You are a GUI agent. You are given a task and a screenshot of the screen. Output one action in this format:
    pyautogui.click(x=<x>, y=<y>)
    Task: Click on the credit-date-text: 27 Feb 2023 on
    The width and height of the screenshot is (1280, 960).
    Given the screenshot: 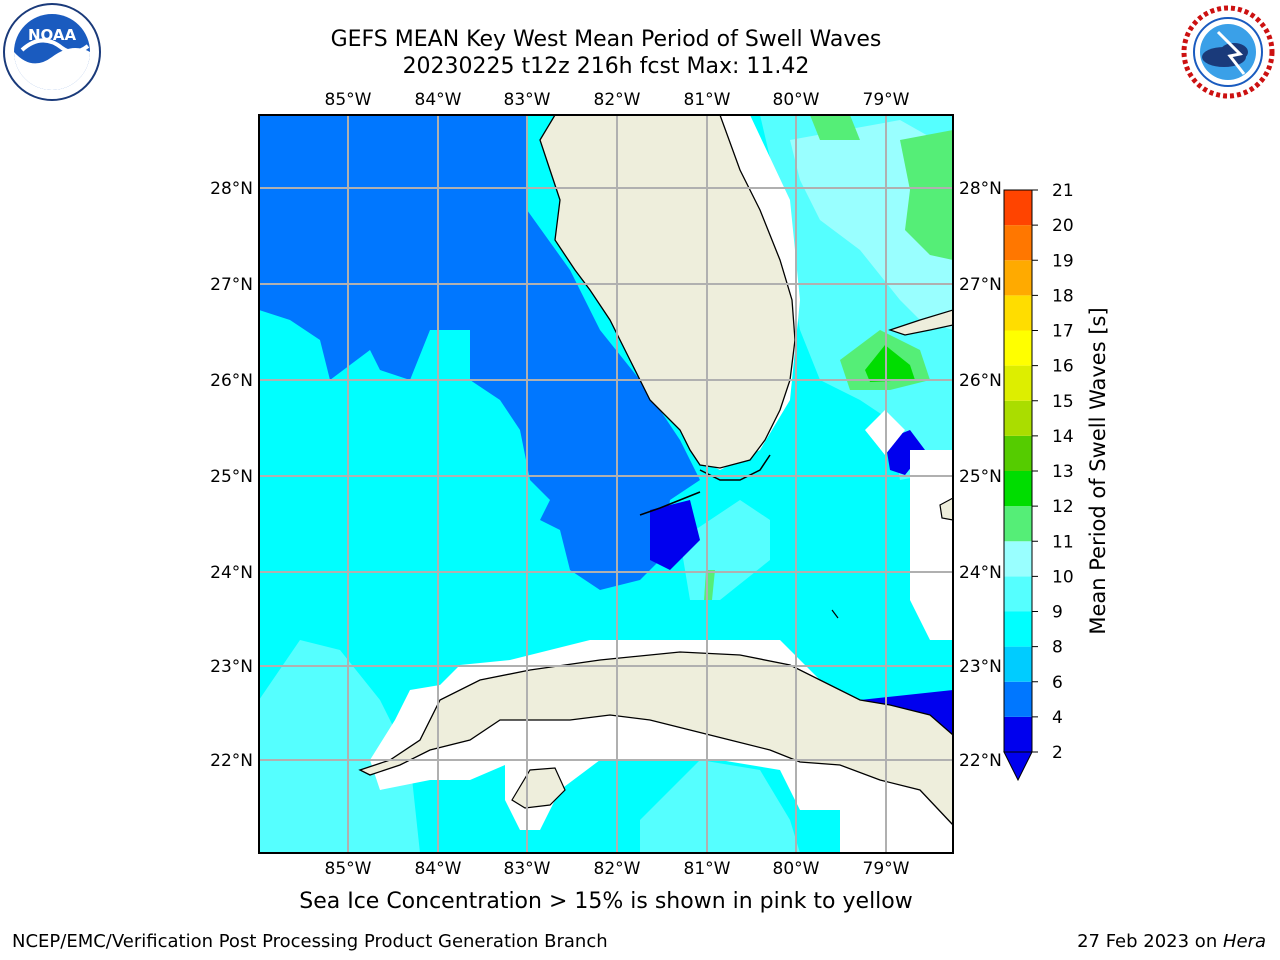 What is the action you would take?
    pyautogui.click(x=1150, y=941)
    